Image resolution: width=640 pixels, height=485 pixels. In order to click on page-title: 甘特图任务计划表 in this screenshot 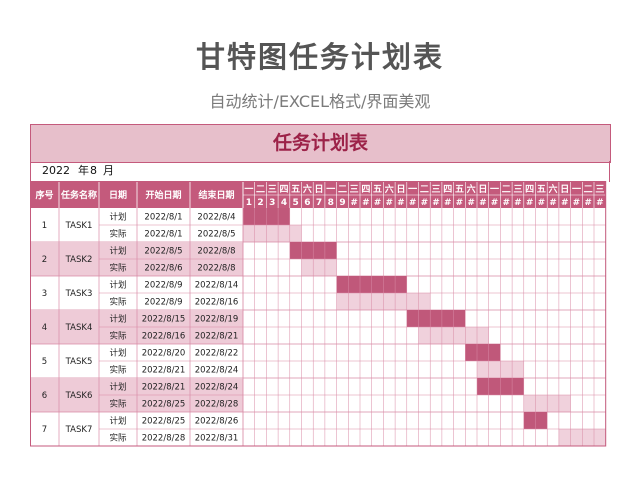, I will do `click(319, 57)`.